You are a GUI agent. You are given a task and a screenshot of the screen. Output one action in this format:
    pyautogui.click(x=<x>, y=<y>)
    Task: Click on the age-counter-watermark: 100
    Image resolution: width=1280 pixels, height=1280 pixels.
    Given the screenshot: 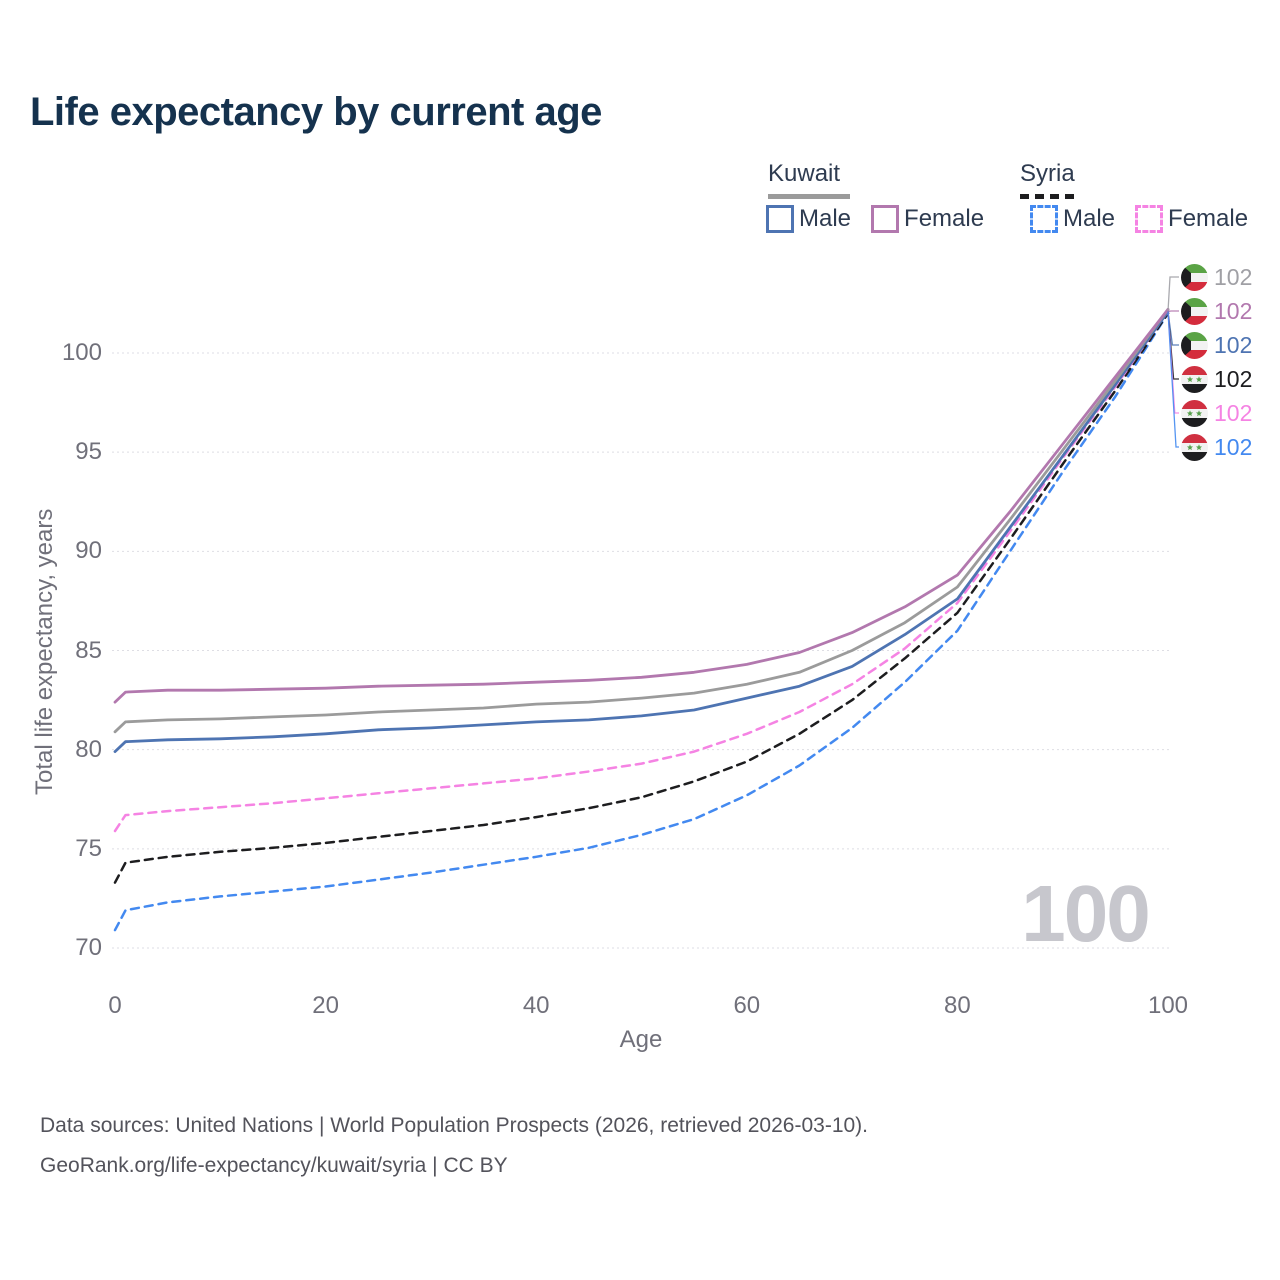 What is the action you would take?
    pyautogui.click(x=1085, y=913)
    